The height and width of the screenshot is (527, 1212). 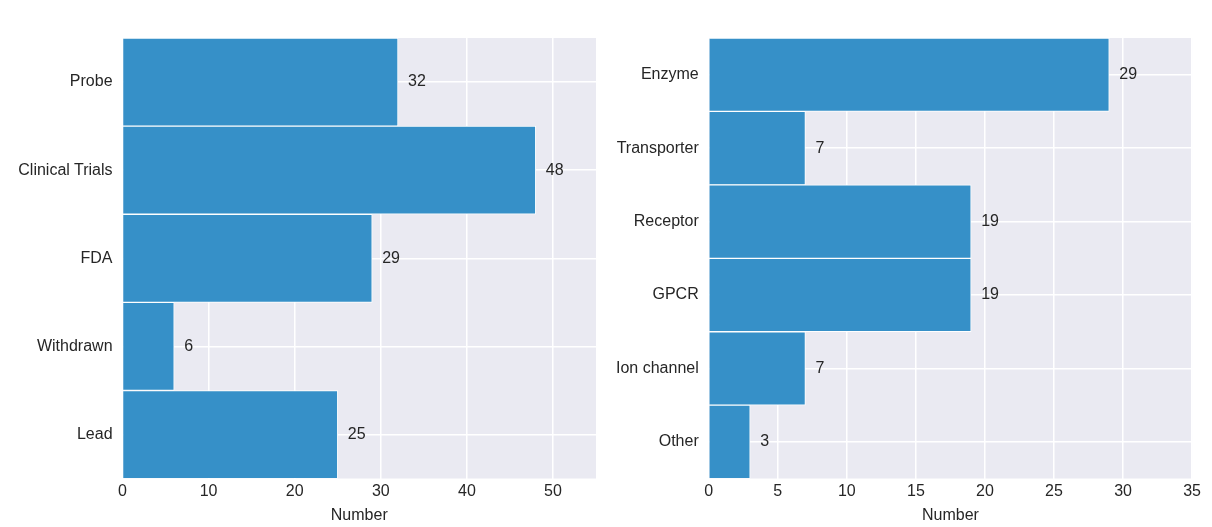 I want to click on y-tick-label: Enzyme, so click(x=669, y=74).